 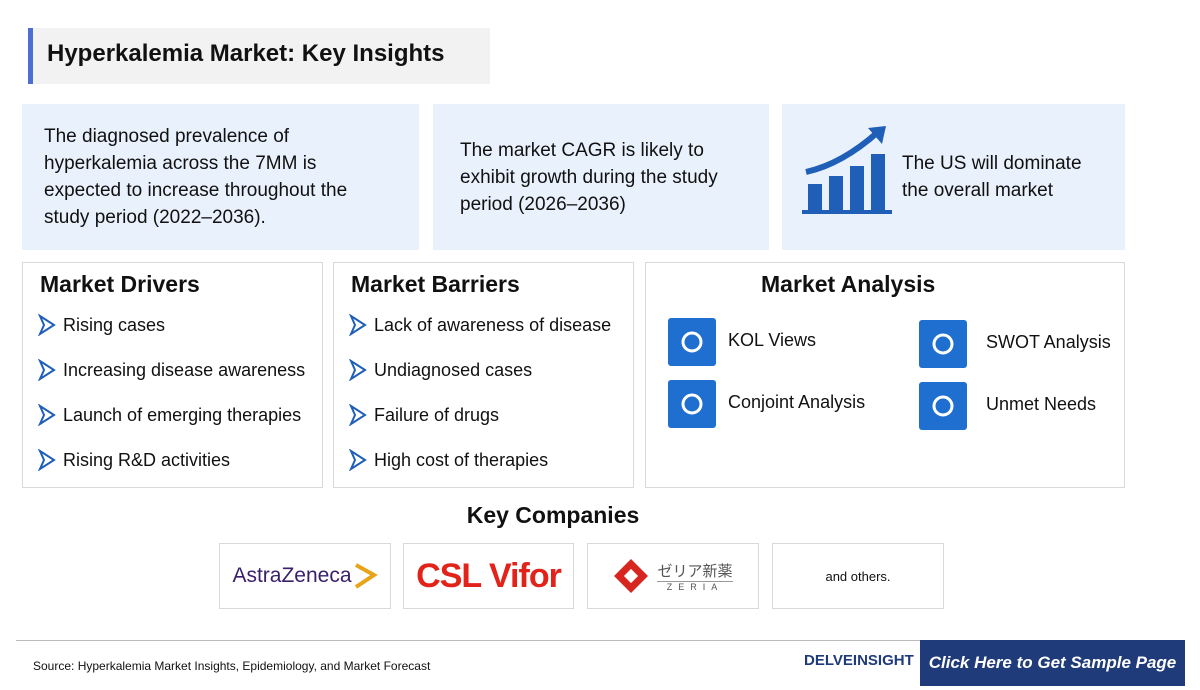 I want to click on title-box: Hyperkalemia Market: Key Insights, so click(x=259, y=56).